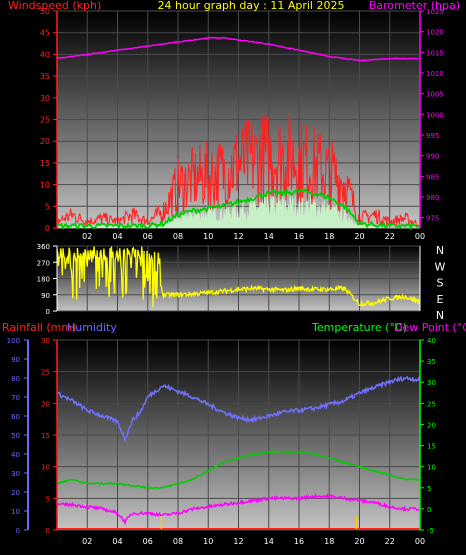 Image resolution: width=466 pixels, height=555 pixels. What do you see at coordinates (435, 95) in the screenshot?
I see `baro-tick-label: 1005` at bounding box center [435, 95].